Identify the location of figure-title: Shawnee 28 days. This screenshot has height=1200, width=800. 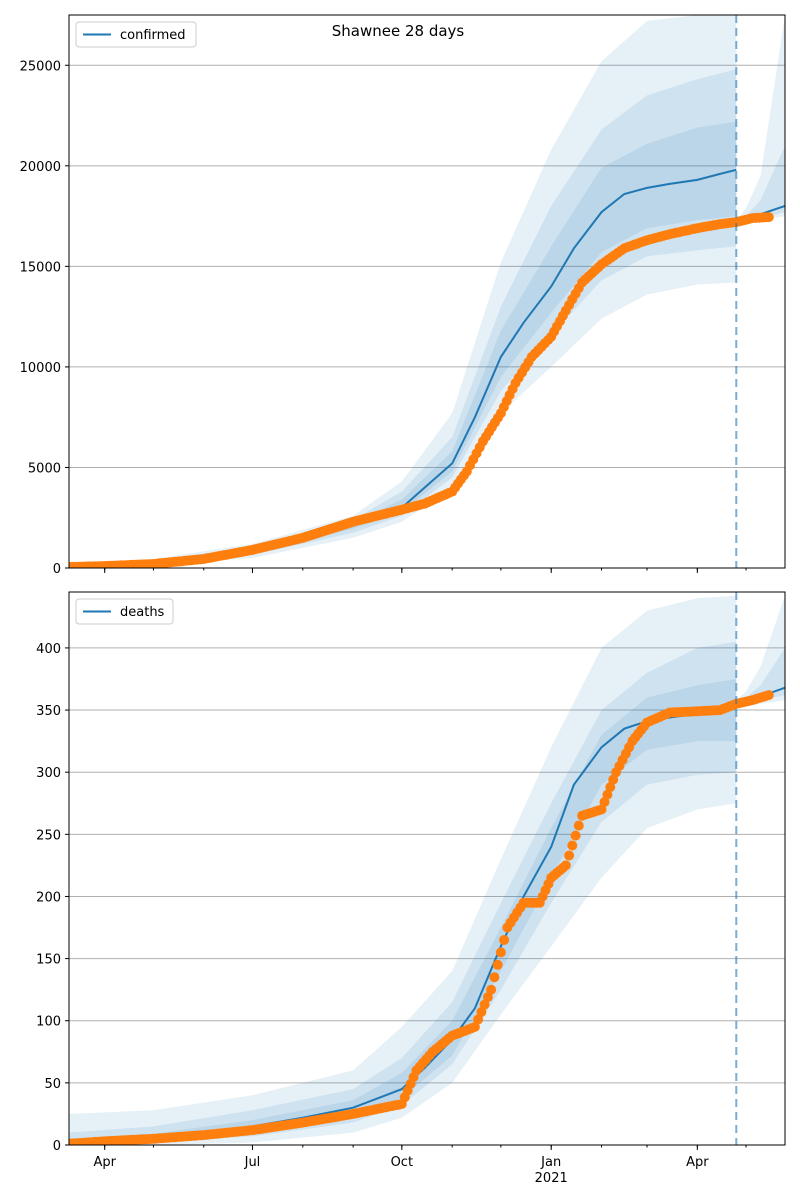
(398, 31).